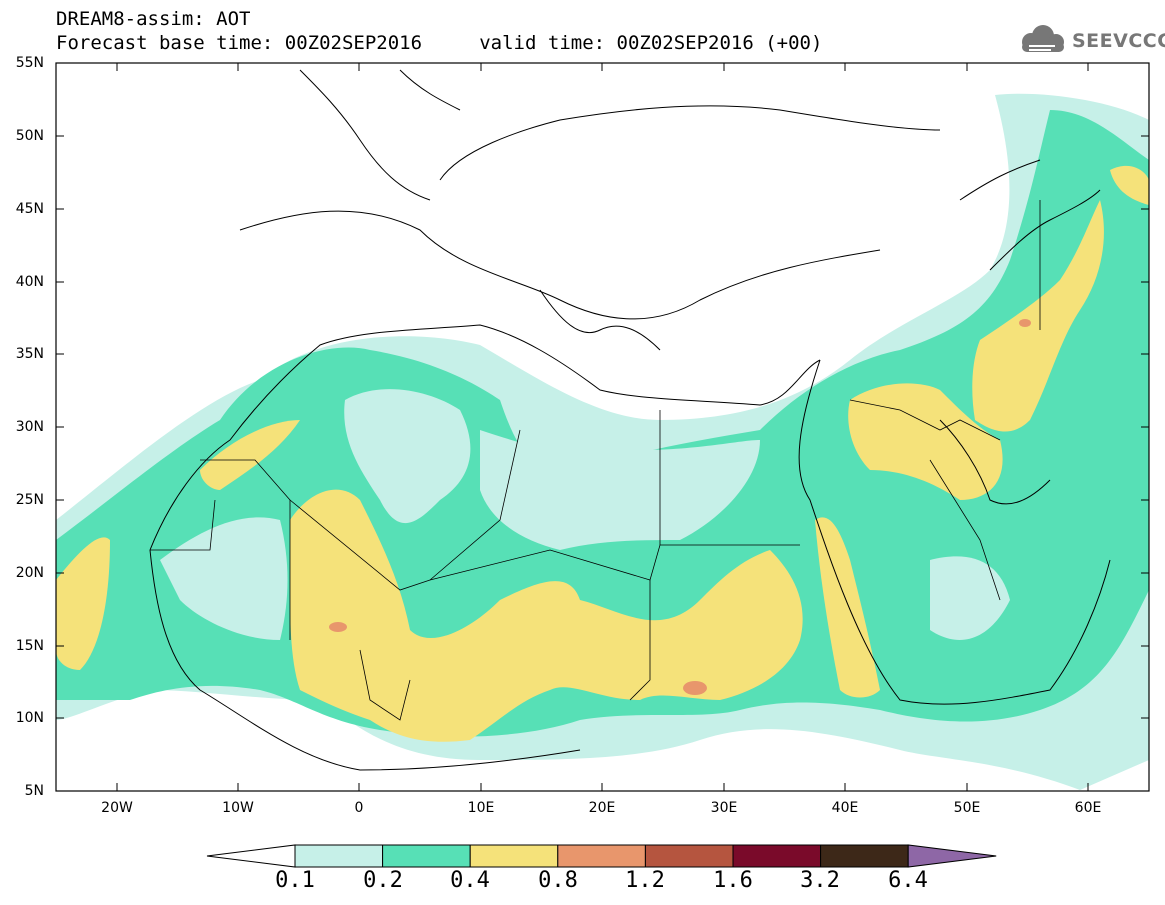  What do you see at coordinates (29, 427) in the screenshot?
I see `y-tick-label: 30N` at bounding box center [29, 427].